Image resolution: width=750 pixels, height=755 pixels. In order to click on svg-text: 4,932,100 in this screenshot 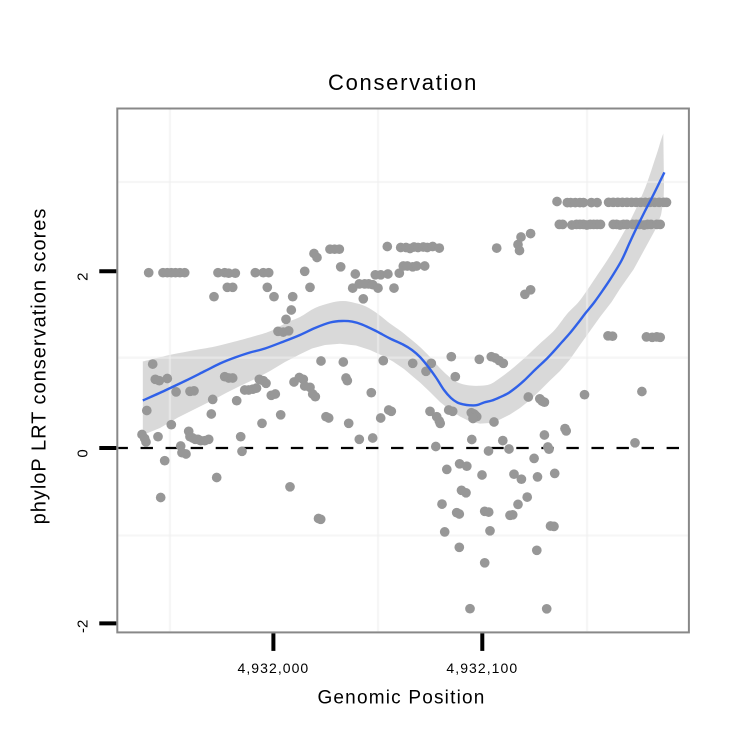, I will do `click(482, 668)`.